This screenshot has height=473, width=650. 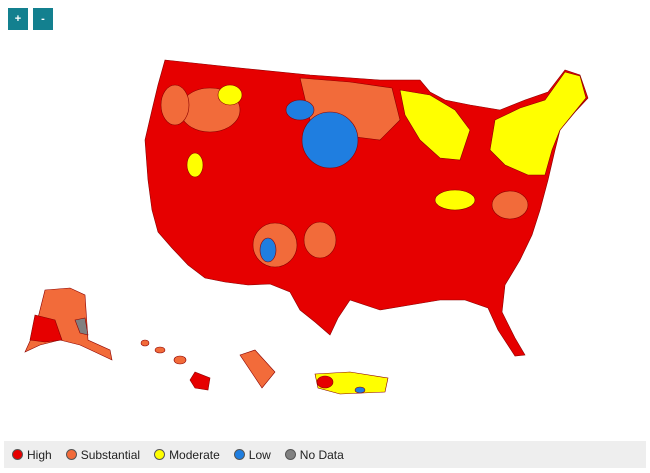 I want to click on region-virginia, so click(x=510, y=205).